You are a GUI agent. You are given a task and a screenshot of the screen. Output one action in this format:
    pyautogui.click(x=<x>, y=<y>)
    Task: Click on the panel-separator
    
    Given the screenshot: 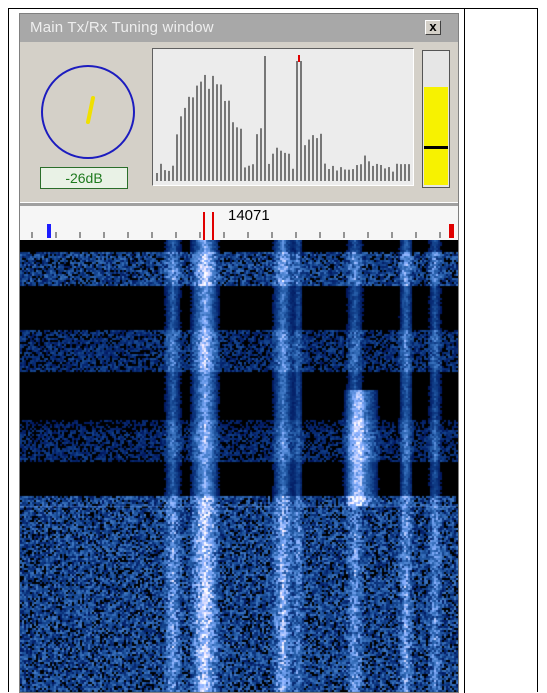 What is the action you would take?
    pyautogui.click(x=239, y=204)
    